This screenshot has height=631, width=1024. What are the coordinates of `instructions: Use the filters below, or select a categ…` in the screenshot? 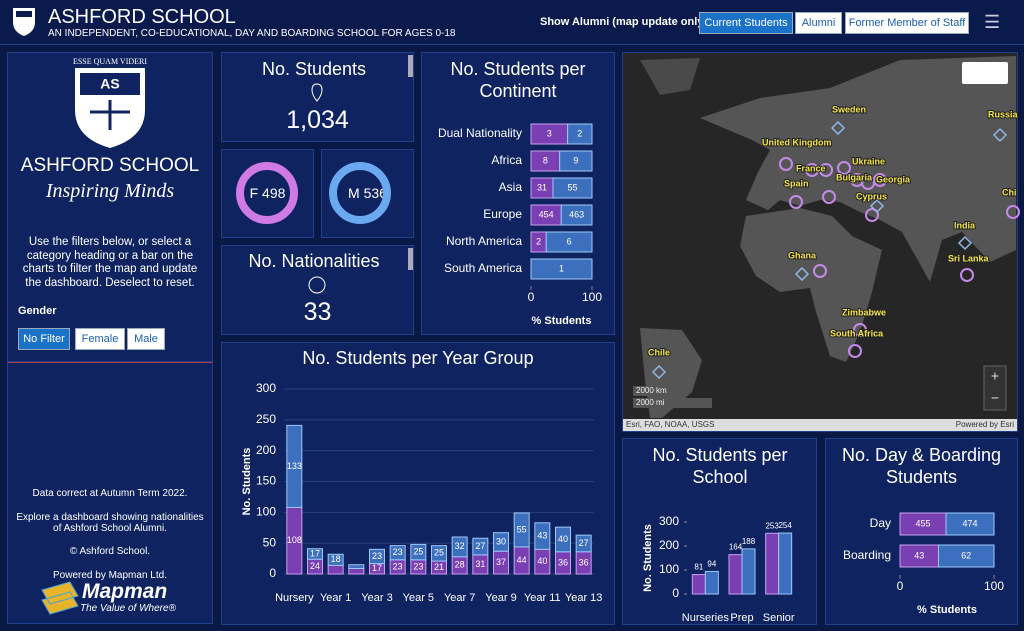 It's located at (110, 262).